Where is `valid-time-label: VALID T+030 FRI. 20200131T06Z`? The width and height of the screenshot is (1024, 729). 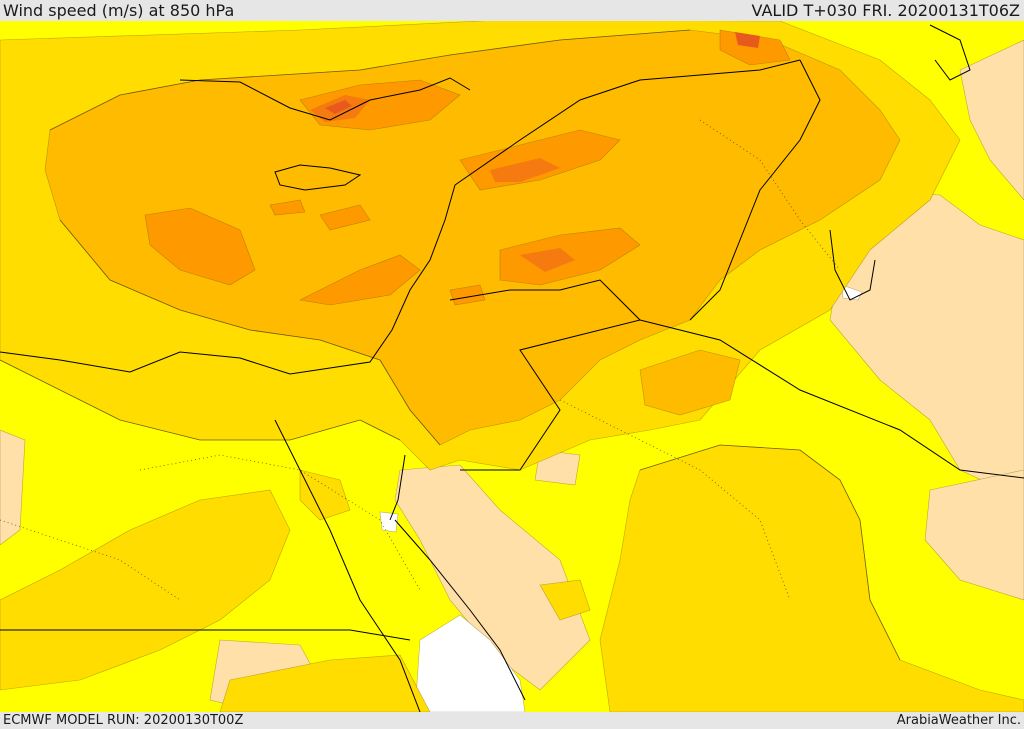
valid-time-label: VALID T+030 FRI. 20200131T06Z is located at coordinates (885, 10).